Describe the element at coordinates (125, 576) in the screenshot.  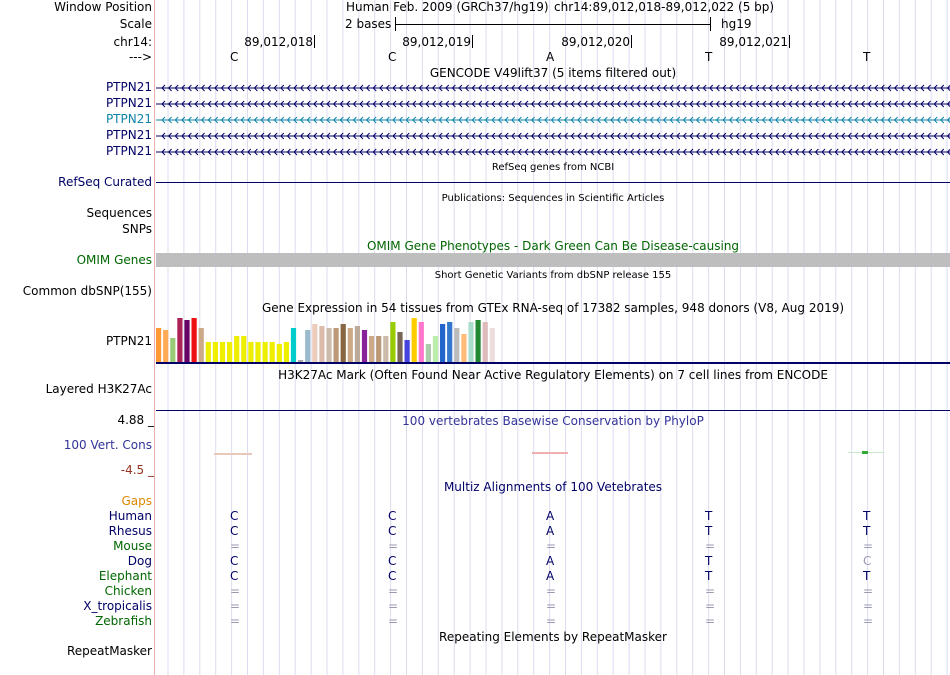
I see `multiz-species-label: Elephant` at that location.